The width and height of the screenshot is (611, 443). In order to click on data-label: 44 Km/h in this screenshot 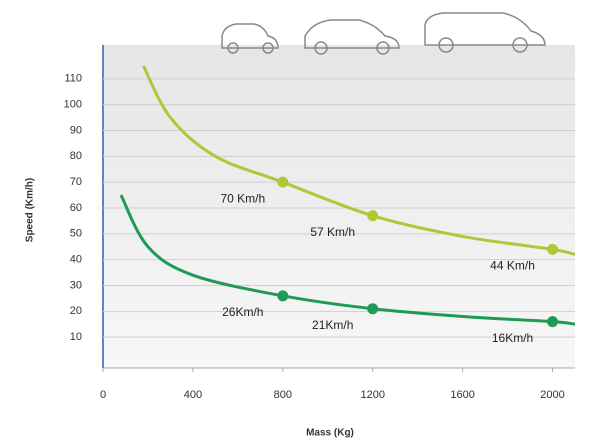, I will do `click(512, 266)`.